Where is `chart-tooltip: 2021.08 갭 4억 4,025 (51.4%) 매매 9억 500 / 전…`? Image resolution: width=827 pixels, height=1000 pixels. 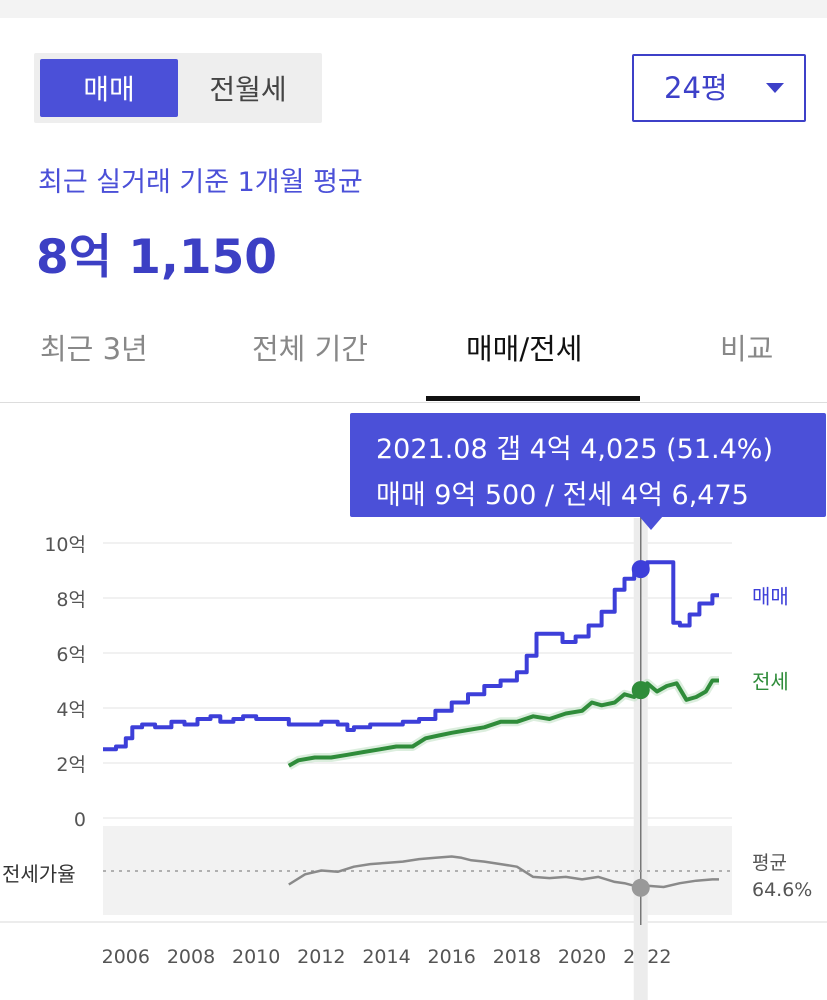 chart-tooltip: 2021.08 갭 4억 4,025 (51.4%) 매매 9억 500 / 전… is located at coordinates (588, 465).